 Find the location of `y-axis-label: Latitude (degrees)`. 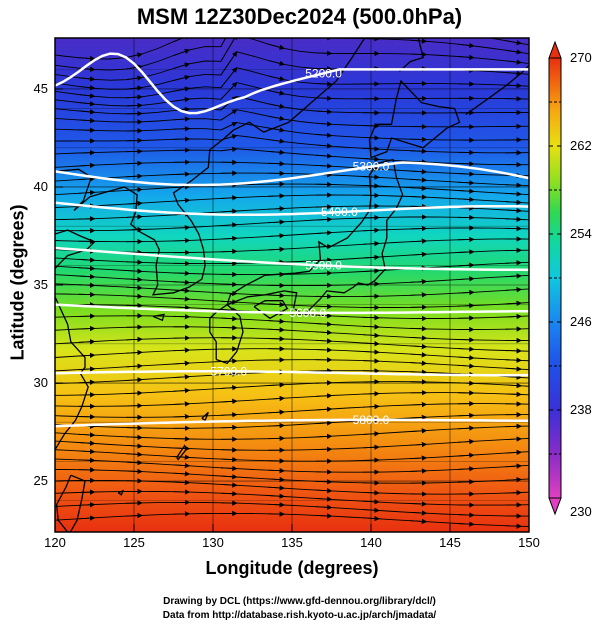

y-axis-label: Latitude (degrees) is located at coordinates (17, 282).